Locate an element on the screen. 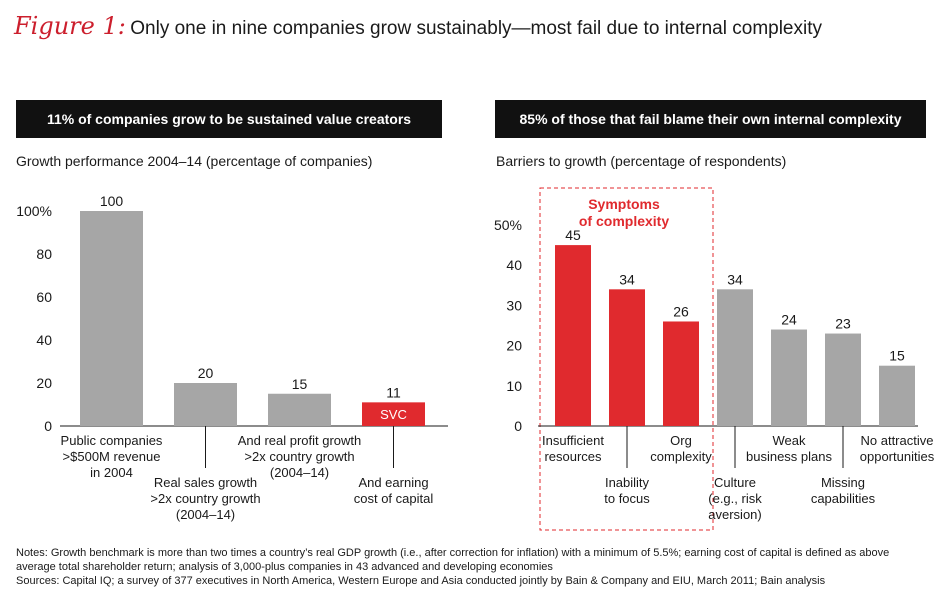 The image size is (950, 610). y-tick-label: 80 is located at coordinates (44, 254).